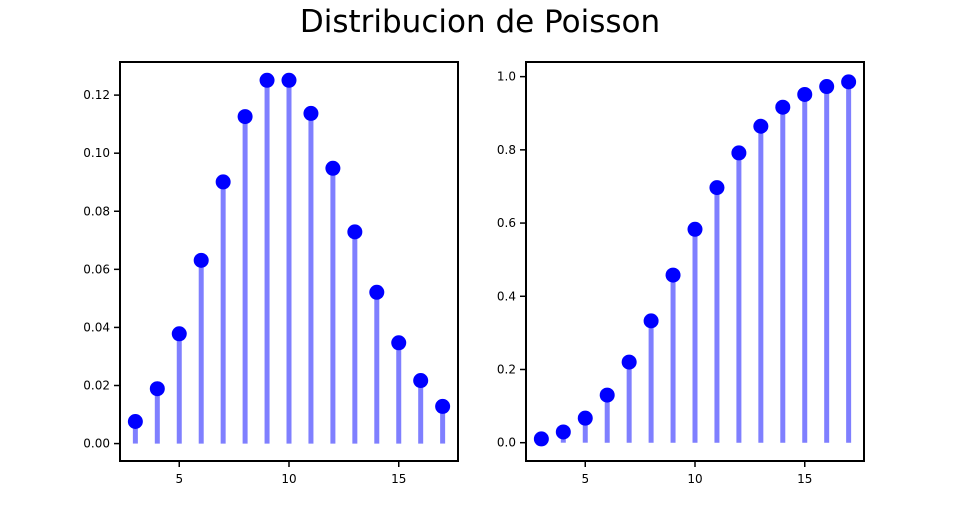  Describe the element at coordinates (96, 385) in the screenshot. I see `y-tick-label: 0.02` at that location.